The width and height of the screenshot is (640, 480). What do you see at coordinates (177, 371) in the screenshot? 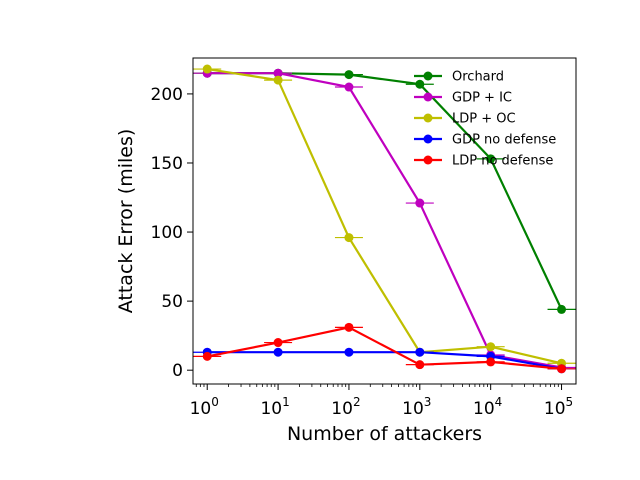
I see `y-tick-label: 0` at bounding box center [177, 371].